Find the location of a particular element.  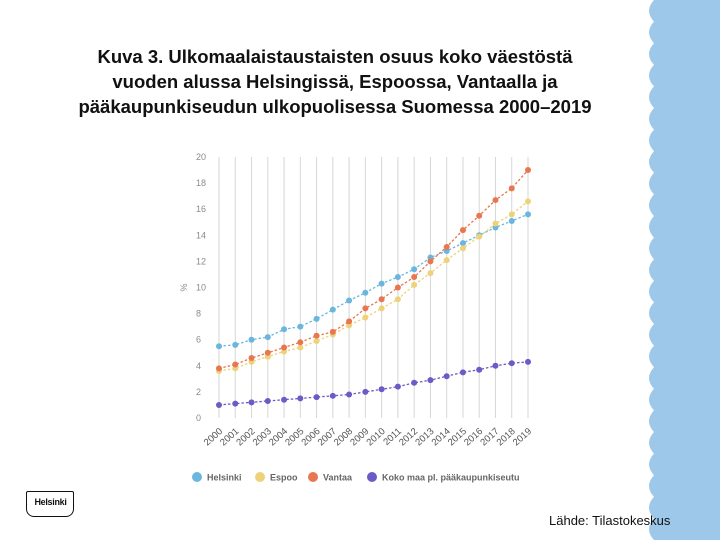

y-tick-label: 18 is located at coordinates (201, 183).